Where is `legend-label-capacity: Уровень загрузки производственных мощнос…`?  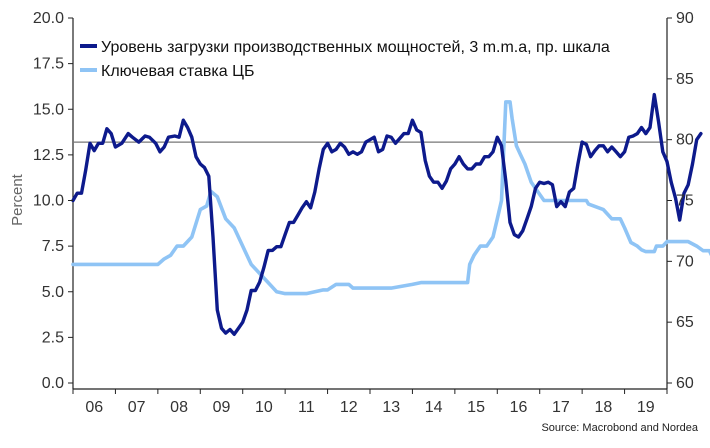 legend-label-capacity: Уровень загрузки производственных мощнос… is located at coordinates (355, 47).